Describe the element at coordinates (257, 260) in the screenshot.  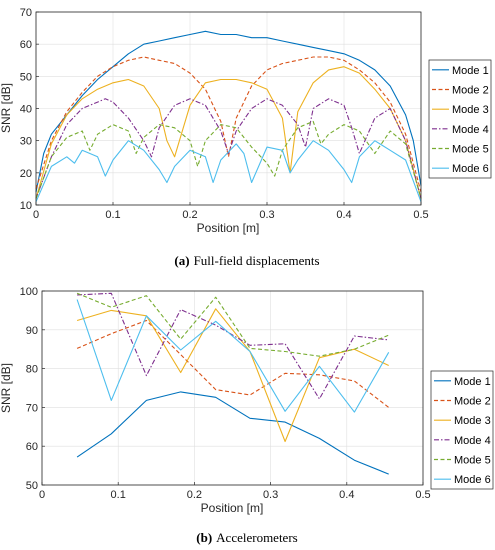
I see `caption-text-a: Full-field displacements` at that location.